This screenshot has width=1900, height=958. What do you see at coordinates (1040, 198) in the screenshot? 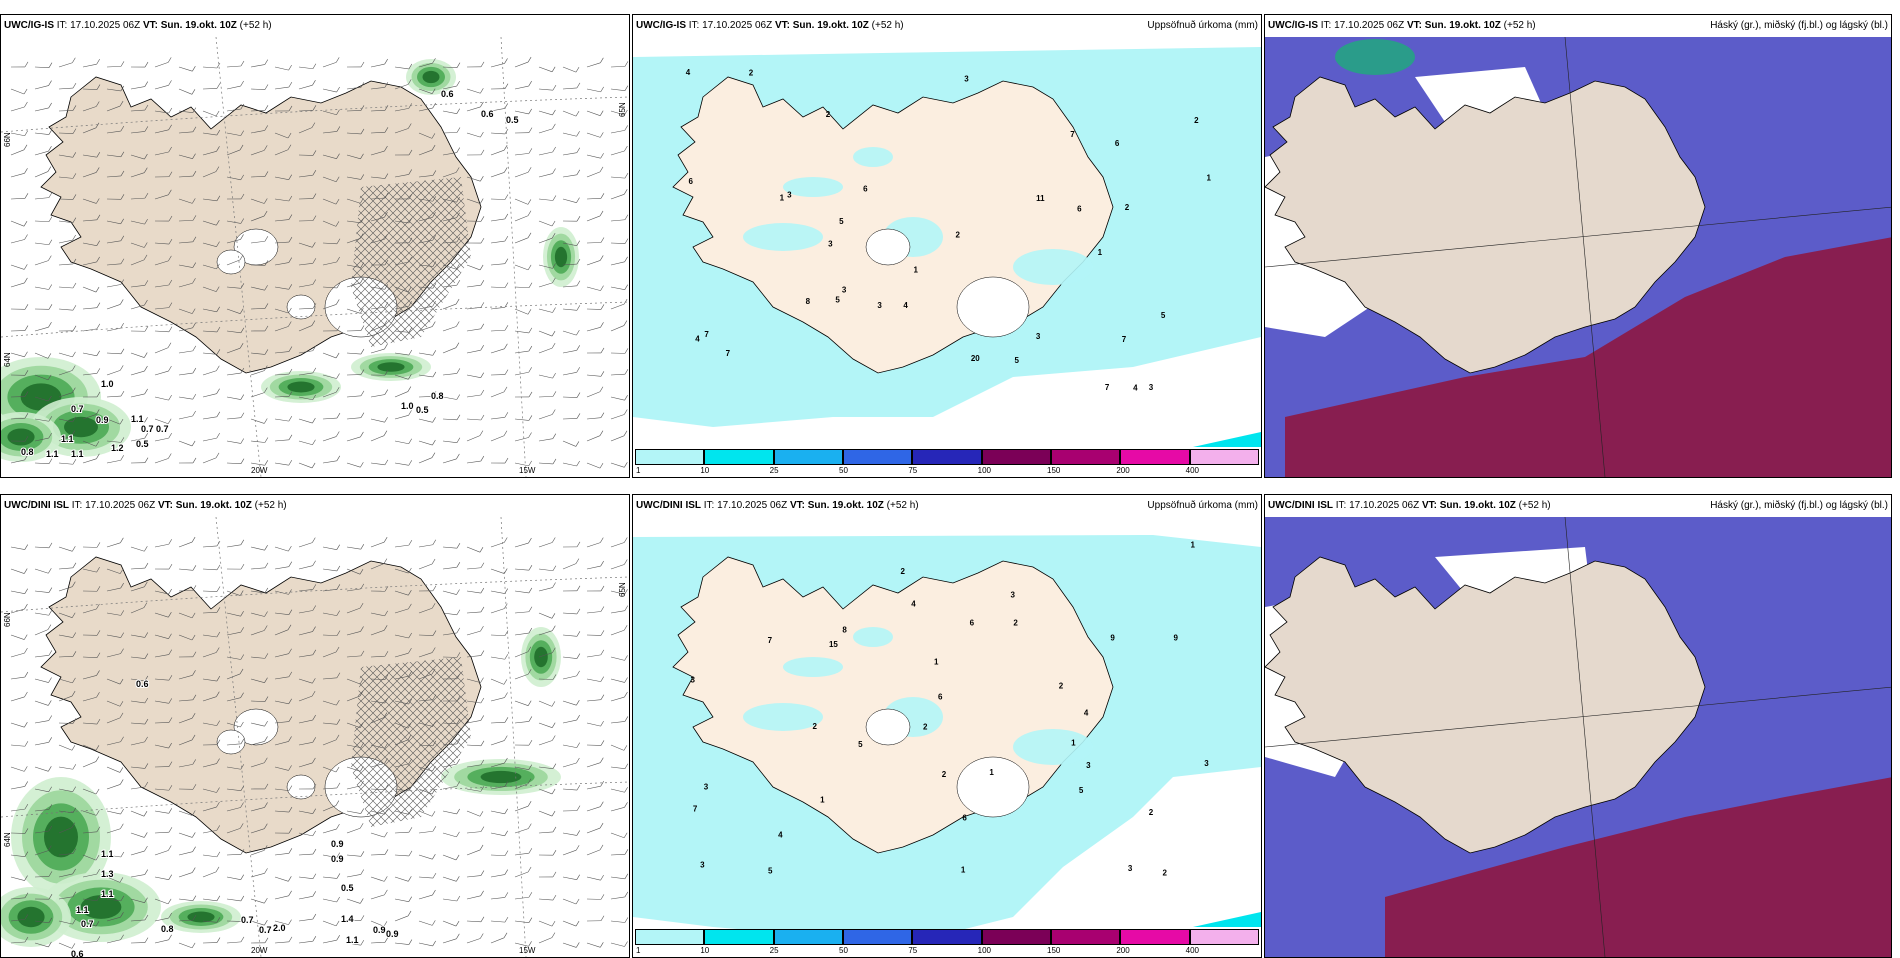
I see `precip-value-label: 11` at bounding box center [1040, 198].